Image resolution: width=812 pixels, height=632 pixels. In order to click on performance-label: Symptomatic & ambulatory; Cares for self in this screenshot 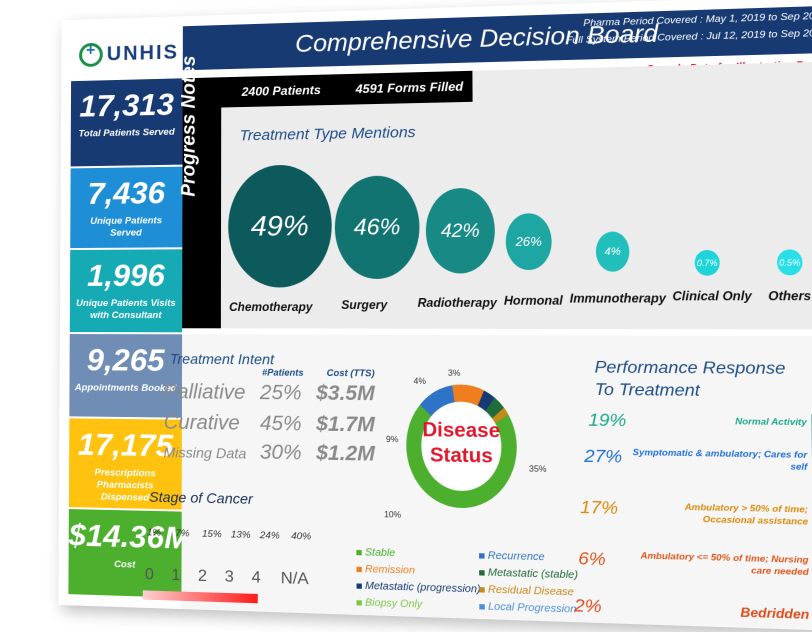, I will do `click(718, 460)`.